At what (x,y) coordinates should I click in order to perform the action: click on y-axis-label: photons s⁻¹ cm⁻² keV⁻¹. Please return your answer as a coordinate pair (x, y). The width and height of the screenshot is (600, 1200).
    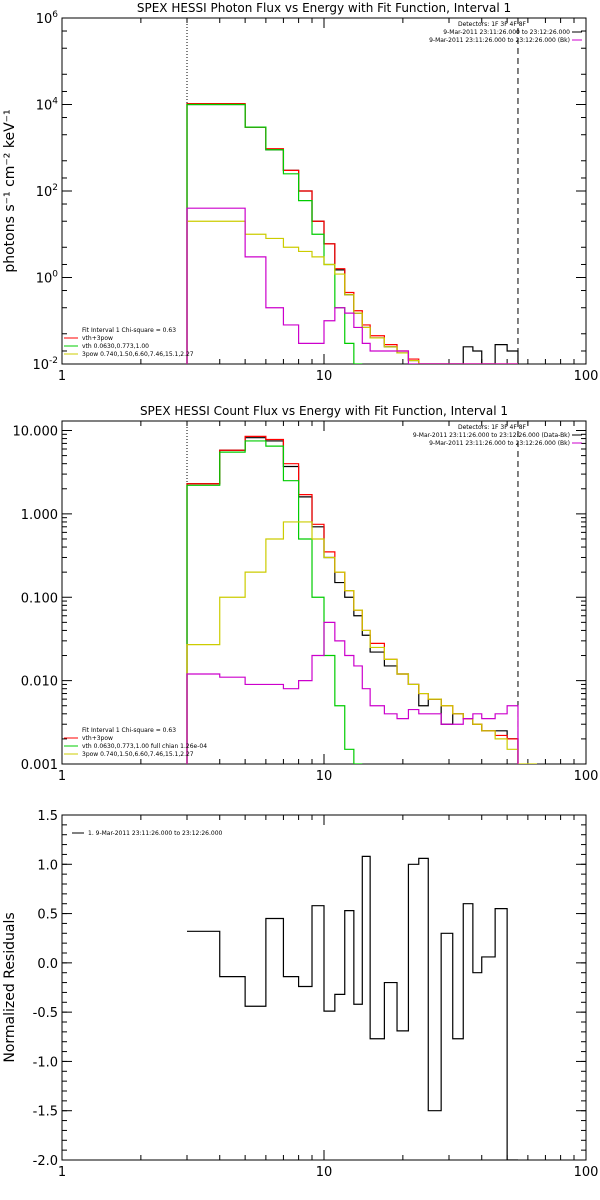
    Looking at the image, I should click on (10, 190).